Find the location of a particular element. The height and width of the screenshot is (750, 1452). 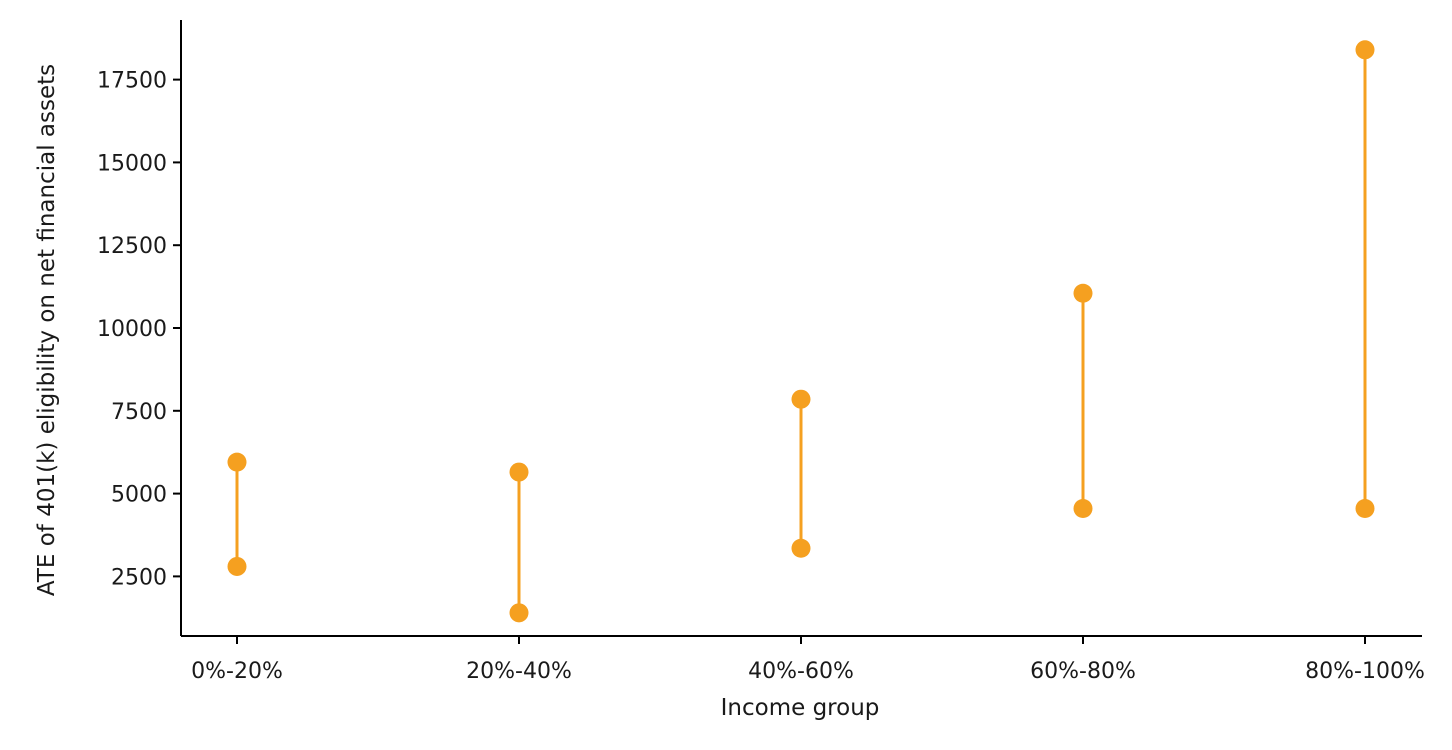

x-tick-label: 60%-80% is located at coordinates (1083, 671).